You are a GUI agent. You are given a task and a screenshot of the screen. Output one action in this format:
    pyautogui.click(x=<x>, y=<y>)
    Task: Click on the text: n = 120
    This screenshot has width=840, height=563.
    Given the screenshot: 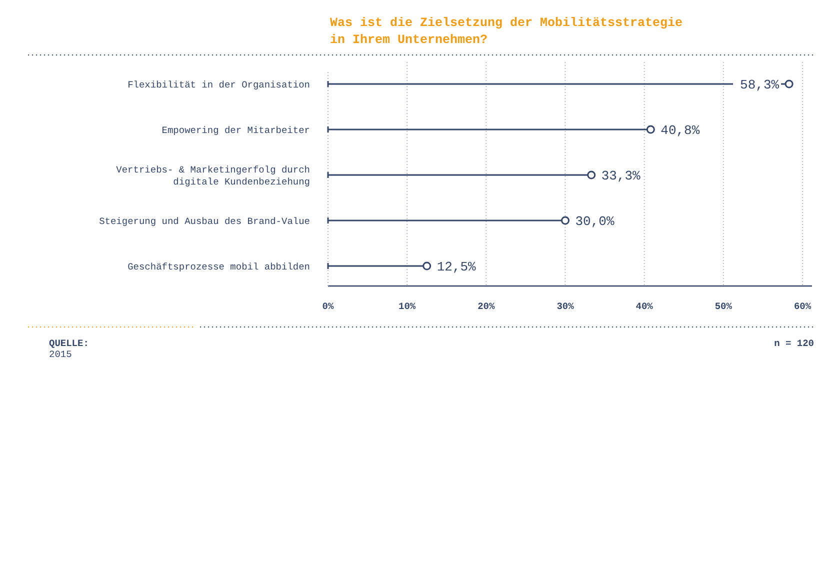 What is the action you would take?
    pyautogui.click(x=794, y=343)
    